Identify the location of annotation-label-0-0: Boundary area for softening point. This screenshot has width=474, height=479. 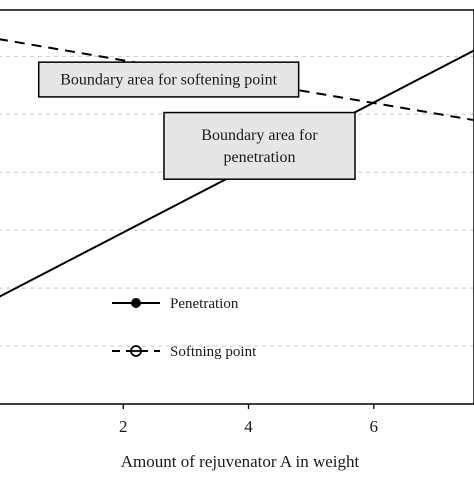
(168, 80).